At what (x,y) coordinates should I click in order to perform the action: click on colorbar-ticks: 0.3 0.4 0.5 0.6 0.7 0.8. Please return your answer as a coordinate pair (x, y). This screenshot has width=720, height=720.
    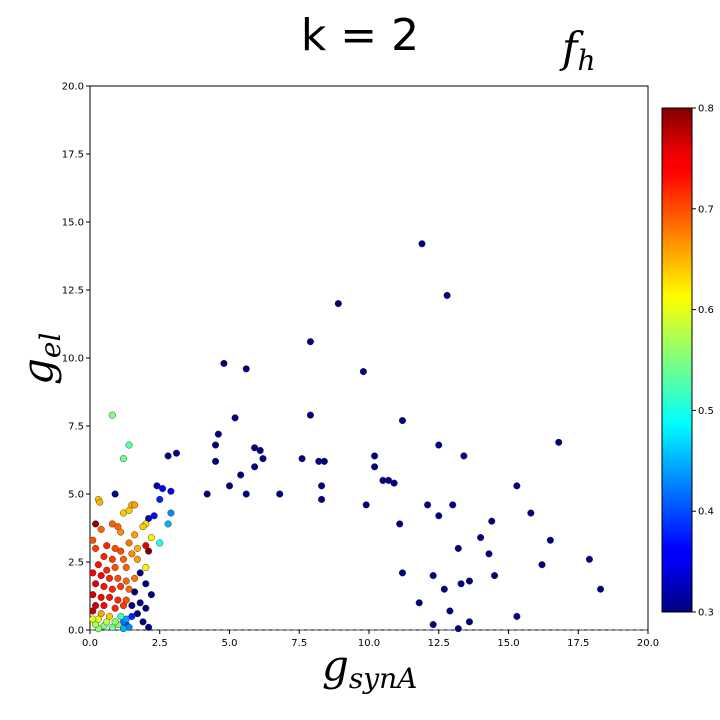
    Looking at the image, I should click on (703, 361).